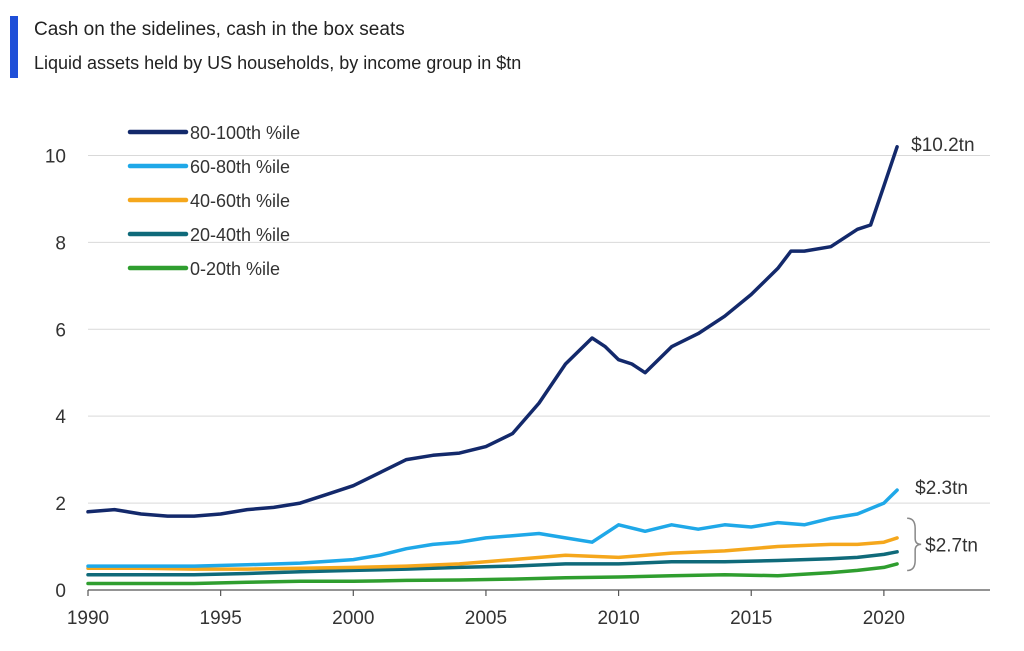 Image resolution: width=1024 pixels, height=651 pixels. I want to click on x-tick-label: 1990, so click(88, 618).